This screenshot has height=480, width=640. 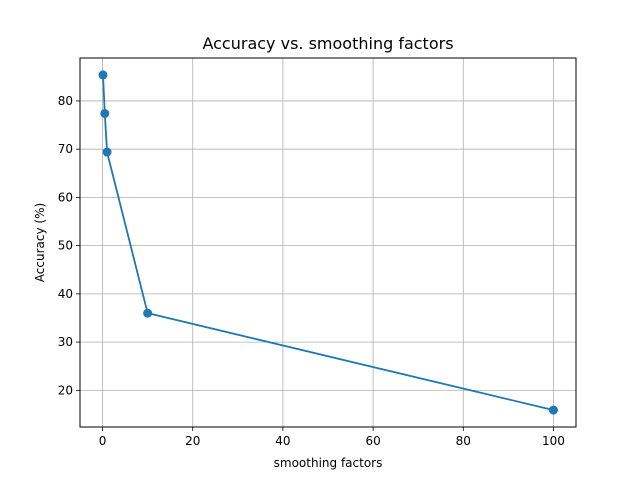 What do you see at coordinates (463, 441) in the screenshot?
I see `x-tick-label: 80` at bounding box center [463, 441].